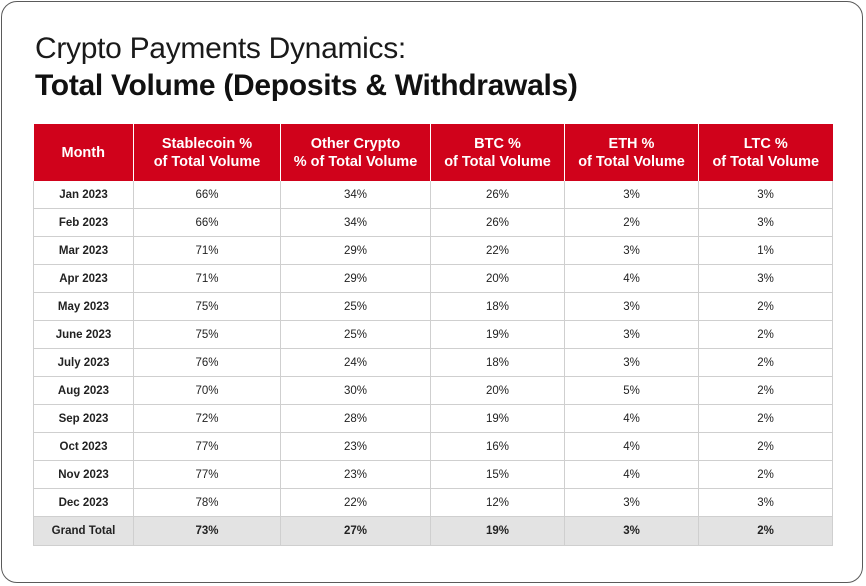 This screenshot has width=866, height=586. Describe the element at coordinates (83, 306) in the screenshot. I see `row-label-cell: May 2023` at that location.